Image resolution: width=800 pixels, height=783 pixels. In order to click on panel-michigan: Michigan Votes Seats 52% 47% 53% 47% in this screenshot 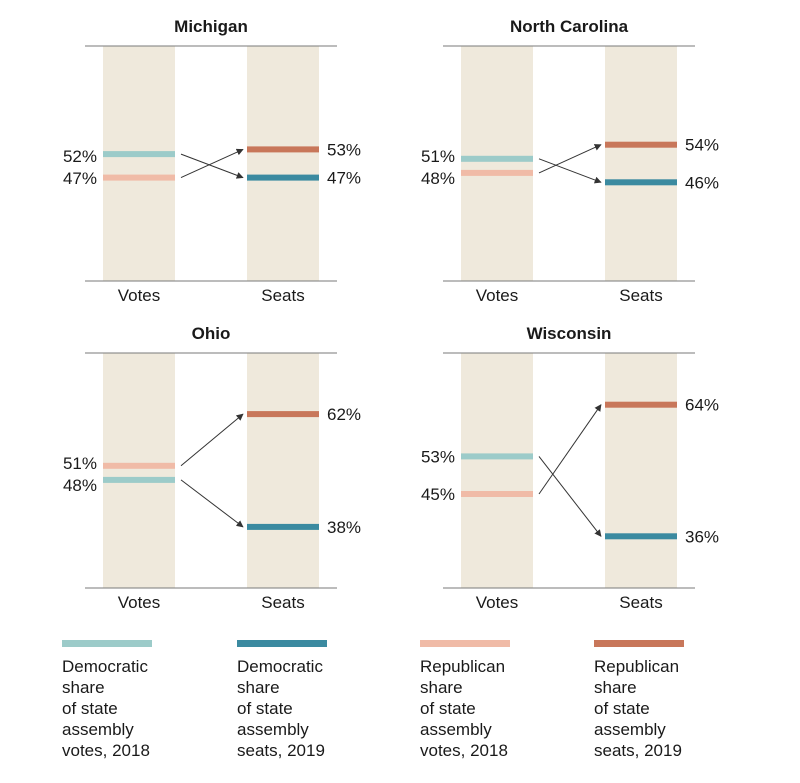, I will do `click(212, 161)`.